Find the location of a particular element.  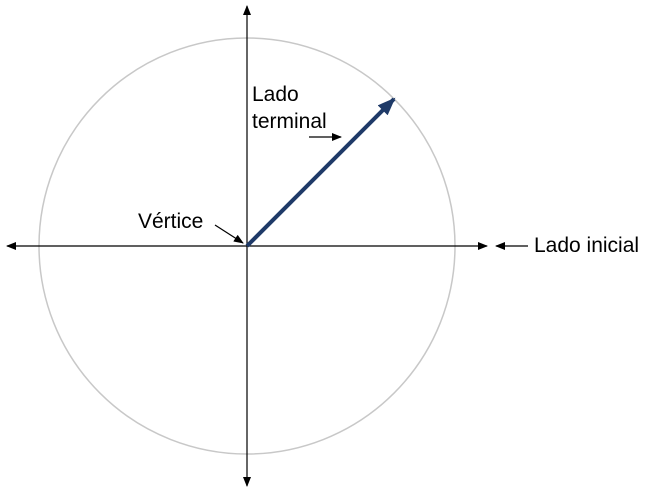

vertex-pointer-arrow is located at coordinates (229, 234).